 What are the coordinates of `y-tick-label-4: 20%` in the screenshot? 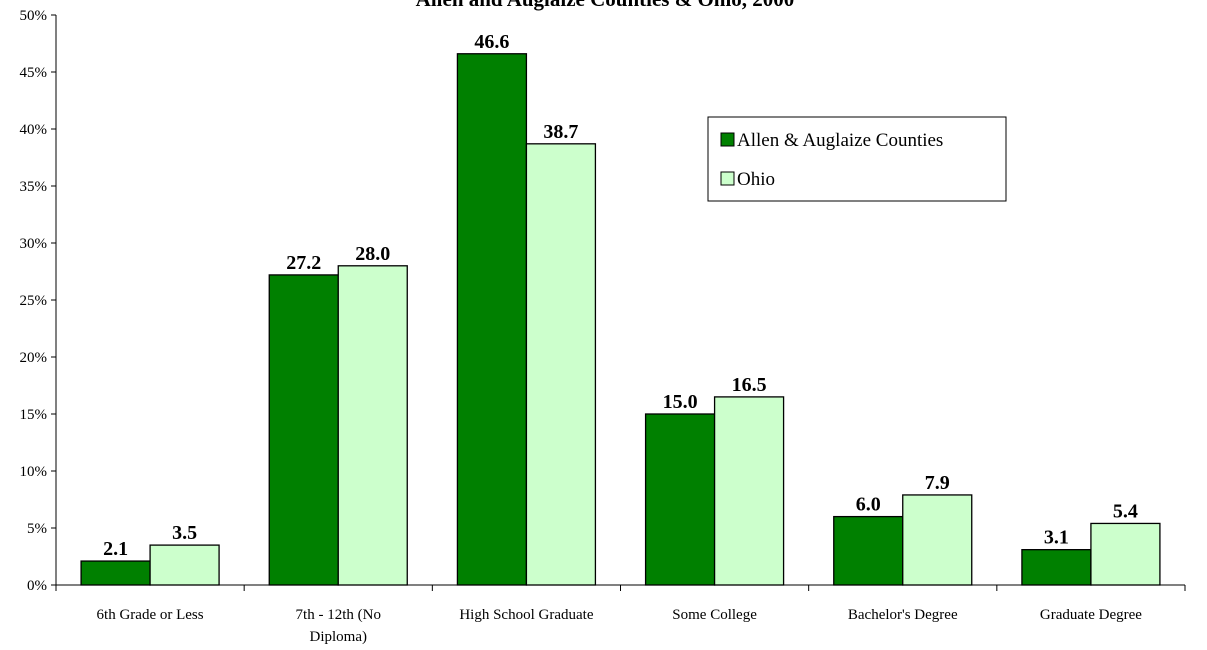 It's located at (34, 358).